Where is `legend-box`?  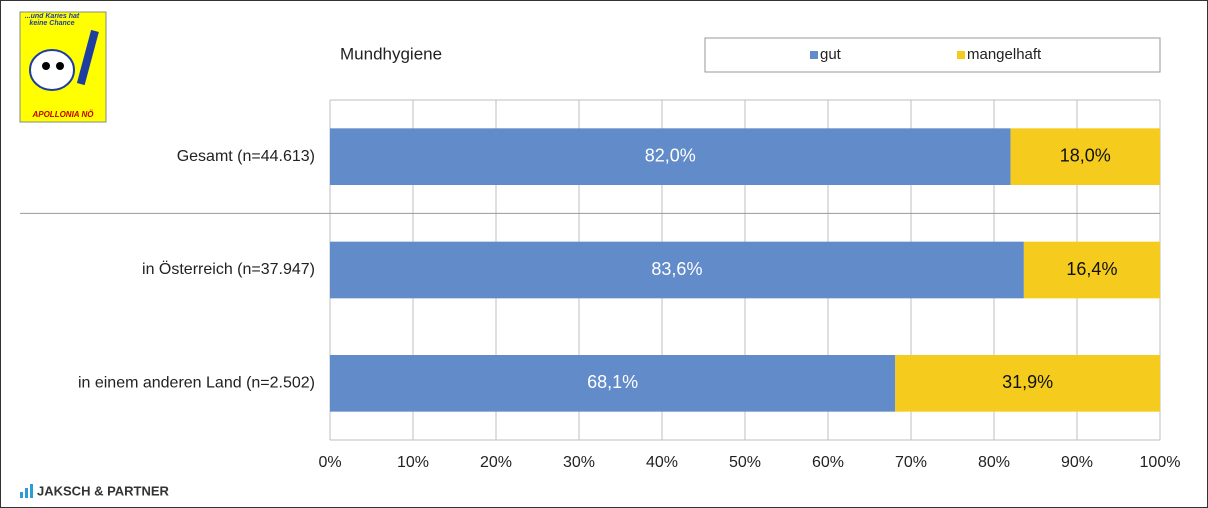 legend-box is located at coordinates (932, 55).